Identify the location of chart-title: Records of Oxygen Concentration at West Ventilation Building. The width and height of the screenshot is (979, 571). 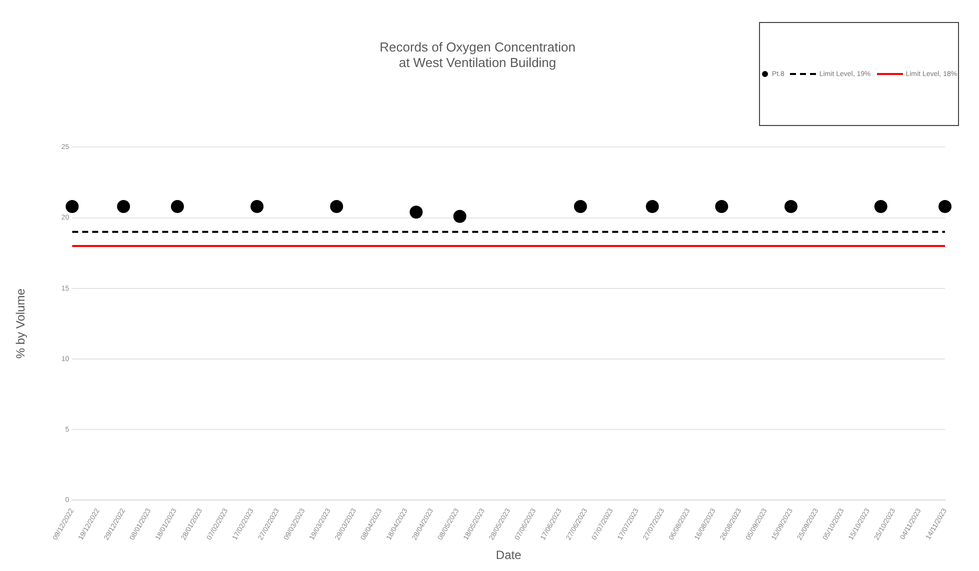
(478, 54).